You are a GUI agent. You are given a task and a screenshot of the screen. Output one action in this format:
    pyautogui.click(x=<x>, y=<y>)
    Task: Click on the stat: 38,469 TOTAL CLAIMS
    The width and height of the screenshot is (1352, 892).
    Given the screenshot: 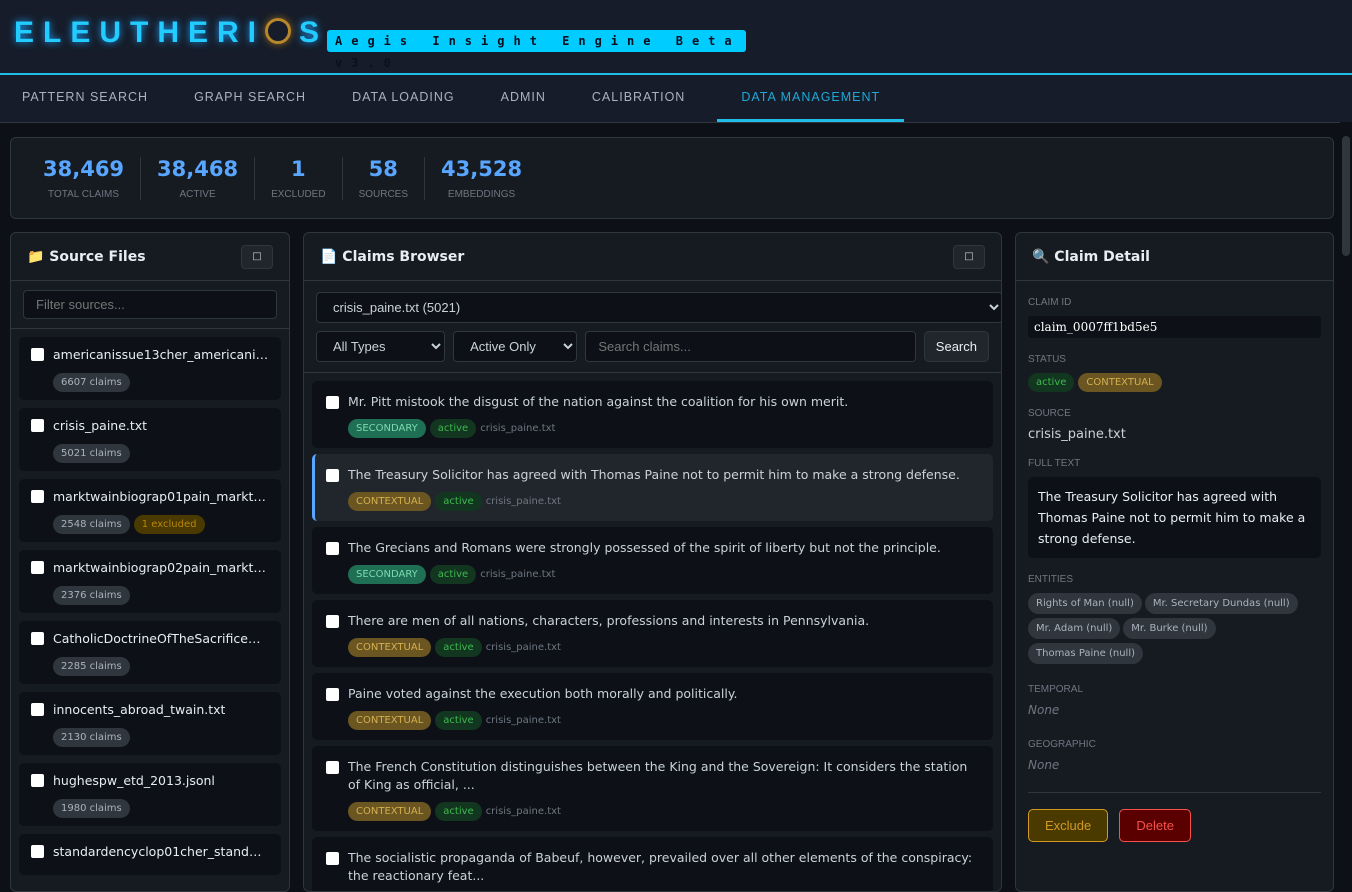 What is the action you would take?
    pyautogui.click(x=84, y=178)
    